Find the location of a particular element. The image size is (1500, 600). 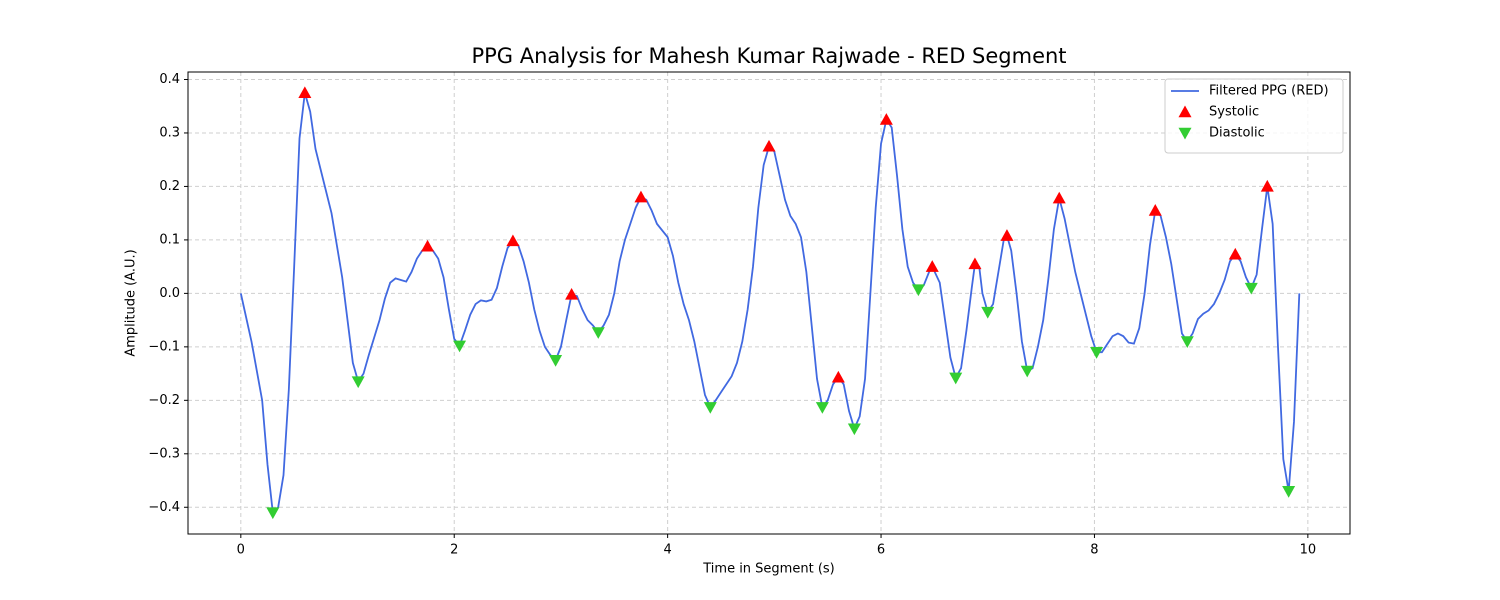

y-tick-label: 0.1 is located at coordinates (169, 239).